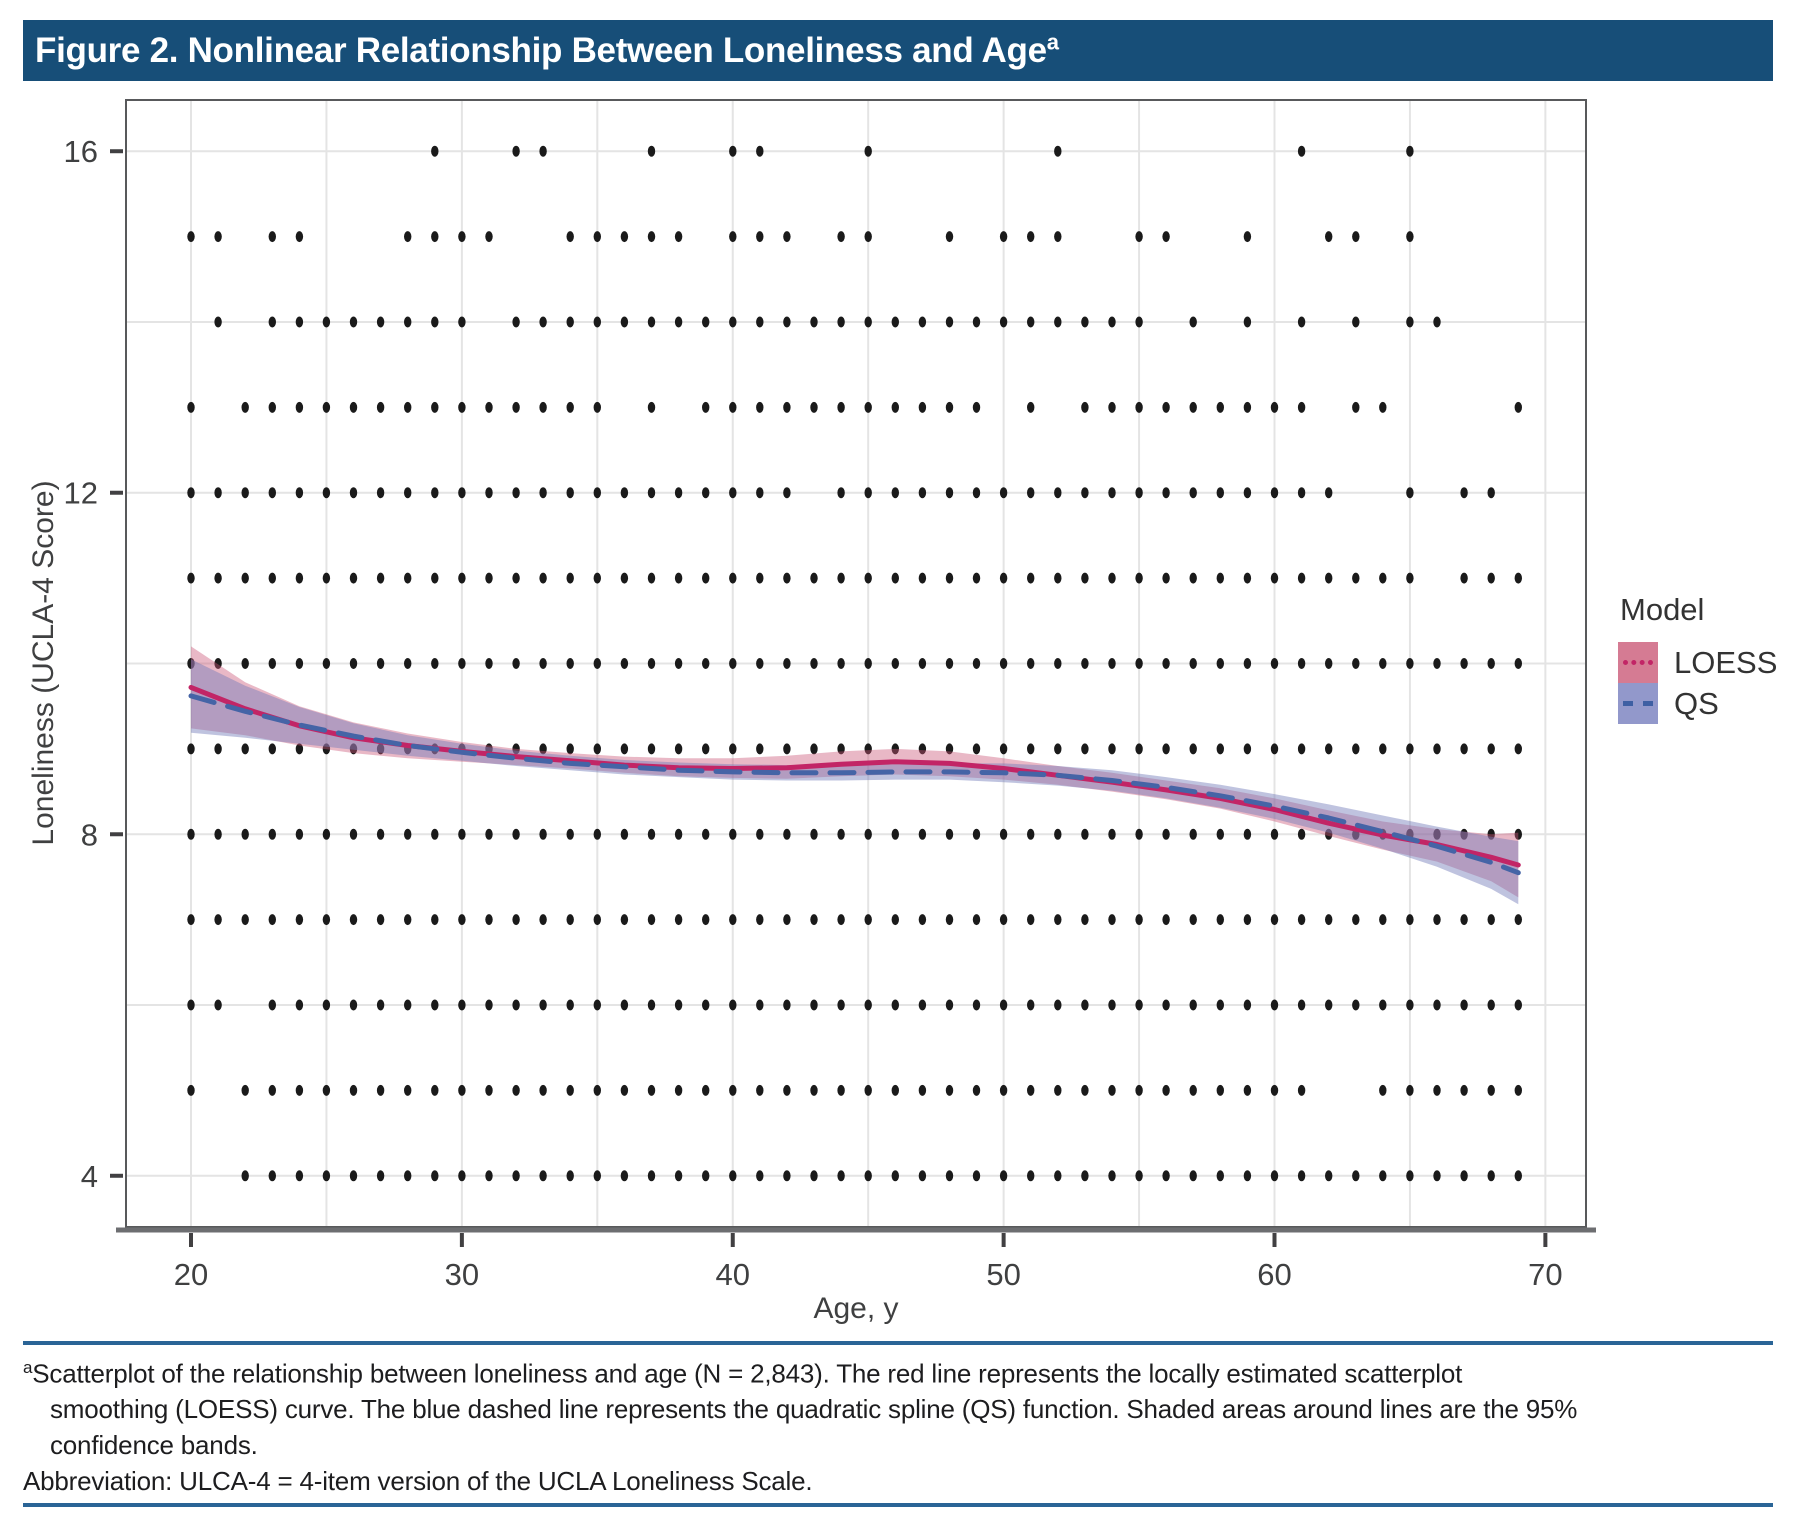  What do you see at coordinates (733, 1274) in the screenshot?
I see `svg-text: 40` at bounding box center [733, 1274].